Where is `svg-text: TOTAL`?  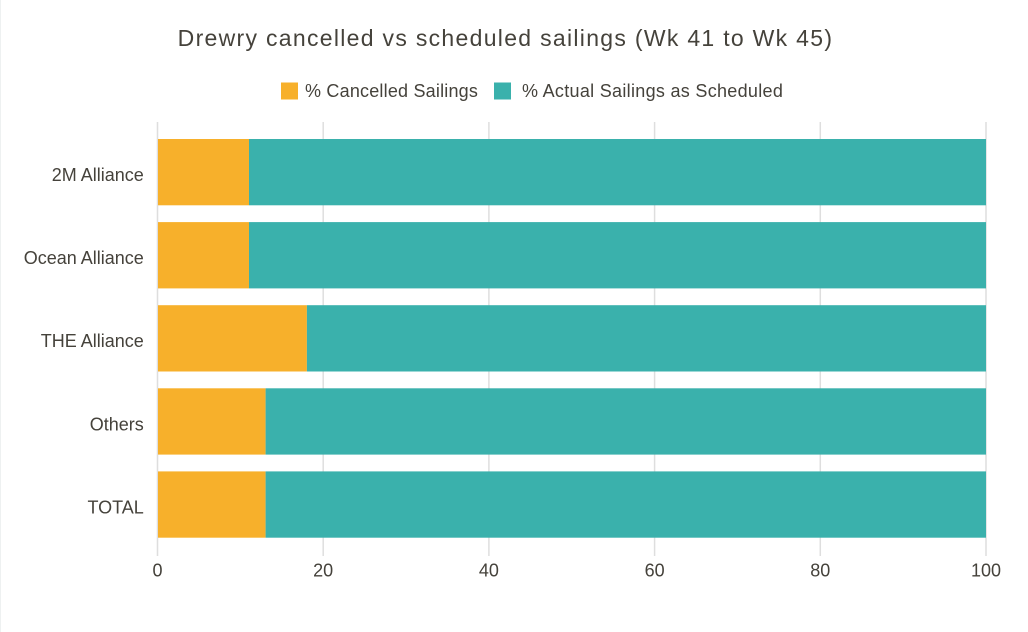
svg-text: TOTAL is located at coordinates (115, 507).